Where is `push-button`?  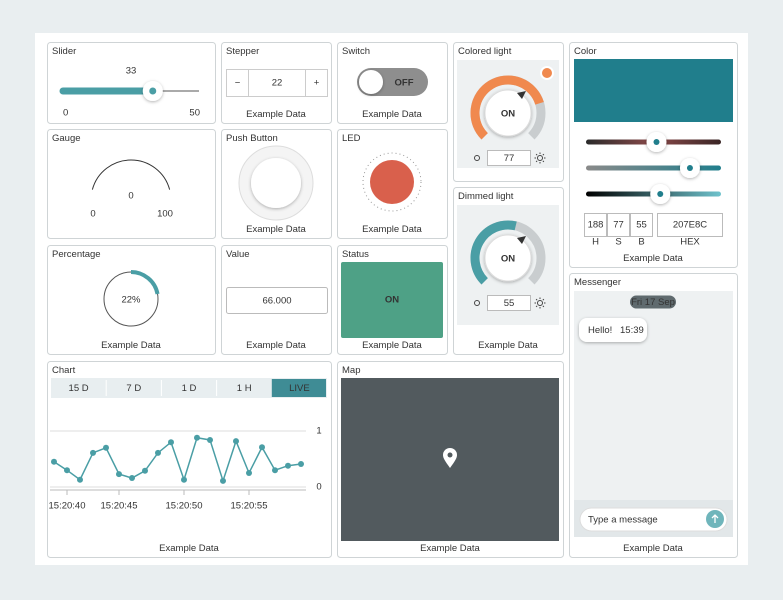 push-button is located at coordinates (276, 183).